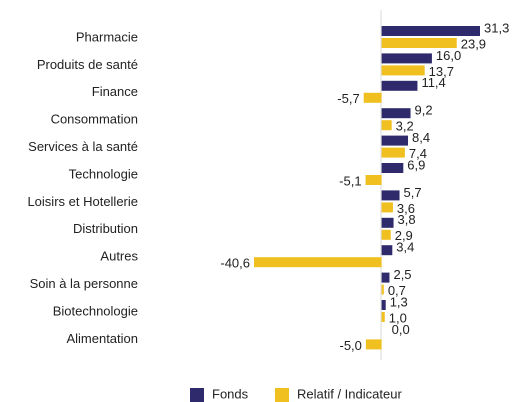 The height and width of the screenshot is (402, 518). What do you see at coordinates (433, 82) in the screenshot?
I see `value-label: 11,4` at bounding box center [433, 82].